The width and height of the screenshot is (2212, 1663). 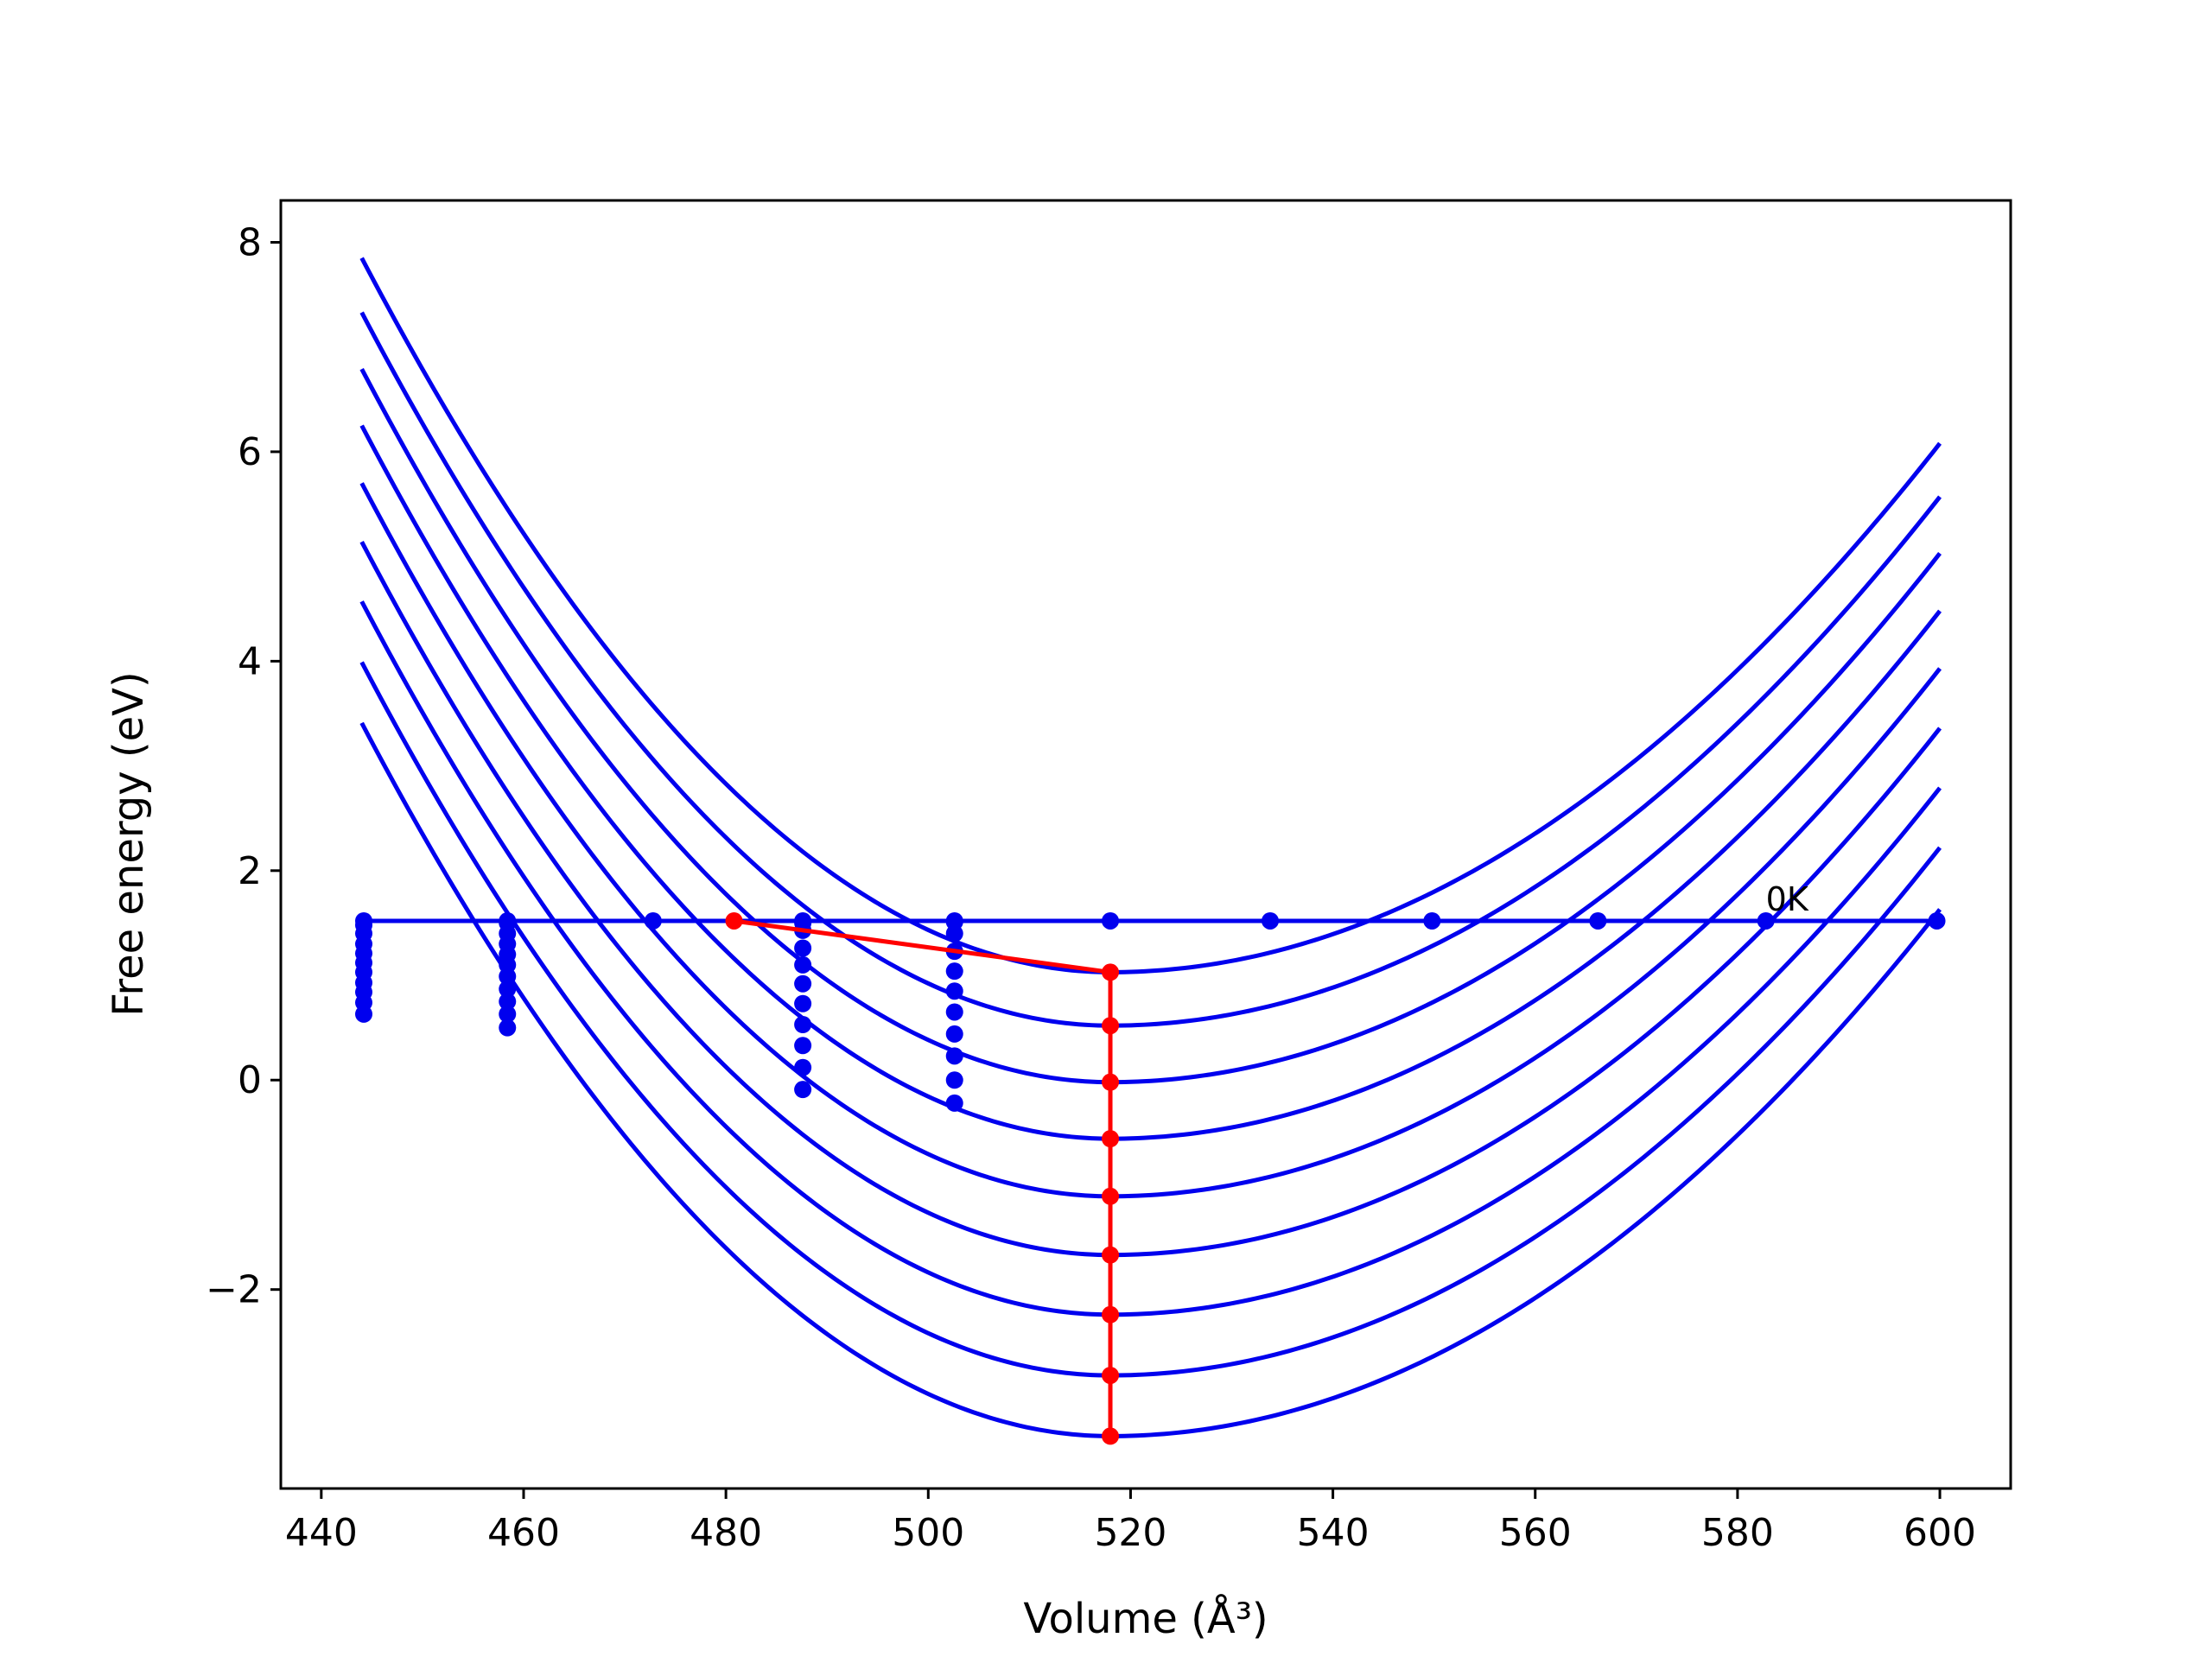 I want to click on x-tick-label: 560, so click(x=1535, y=1533).